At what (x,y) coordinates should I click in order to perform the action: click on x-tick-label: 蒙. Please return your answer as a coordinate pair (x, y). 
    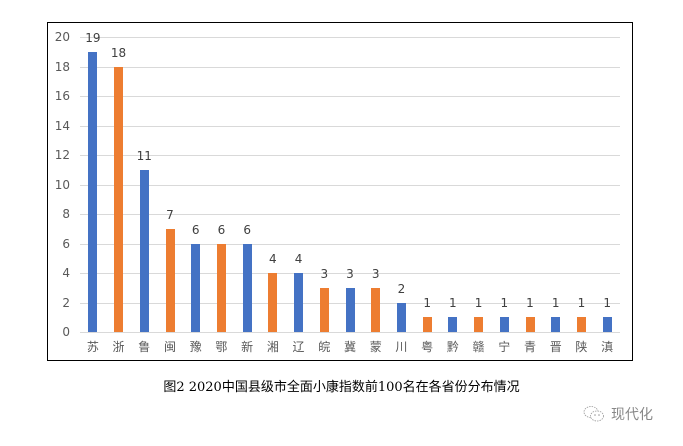
    Looking at the image, I should click on (375, 347).